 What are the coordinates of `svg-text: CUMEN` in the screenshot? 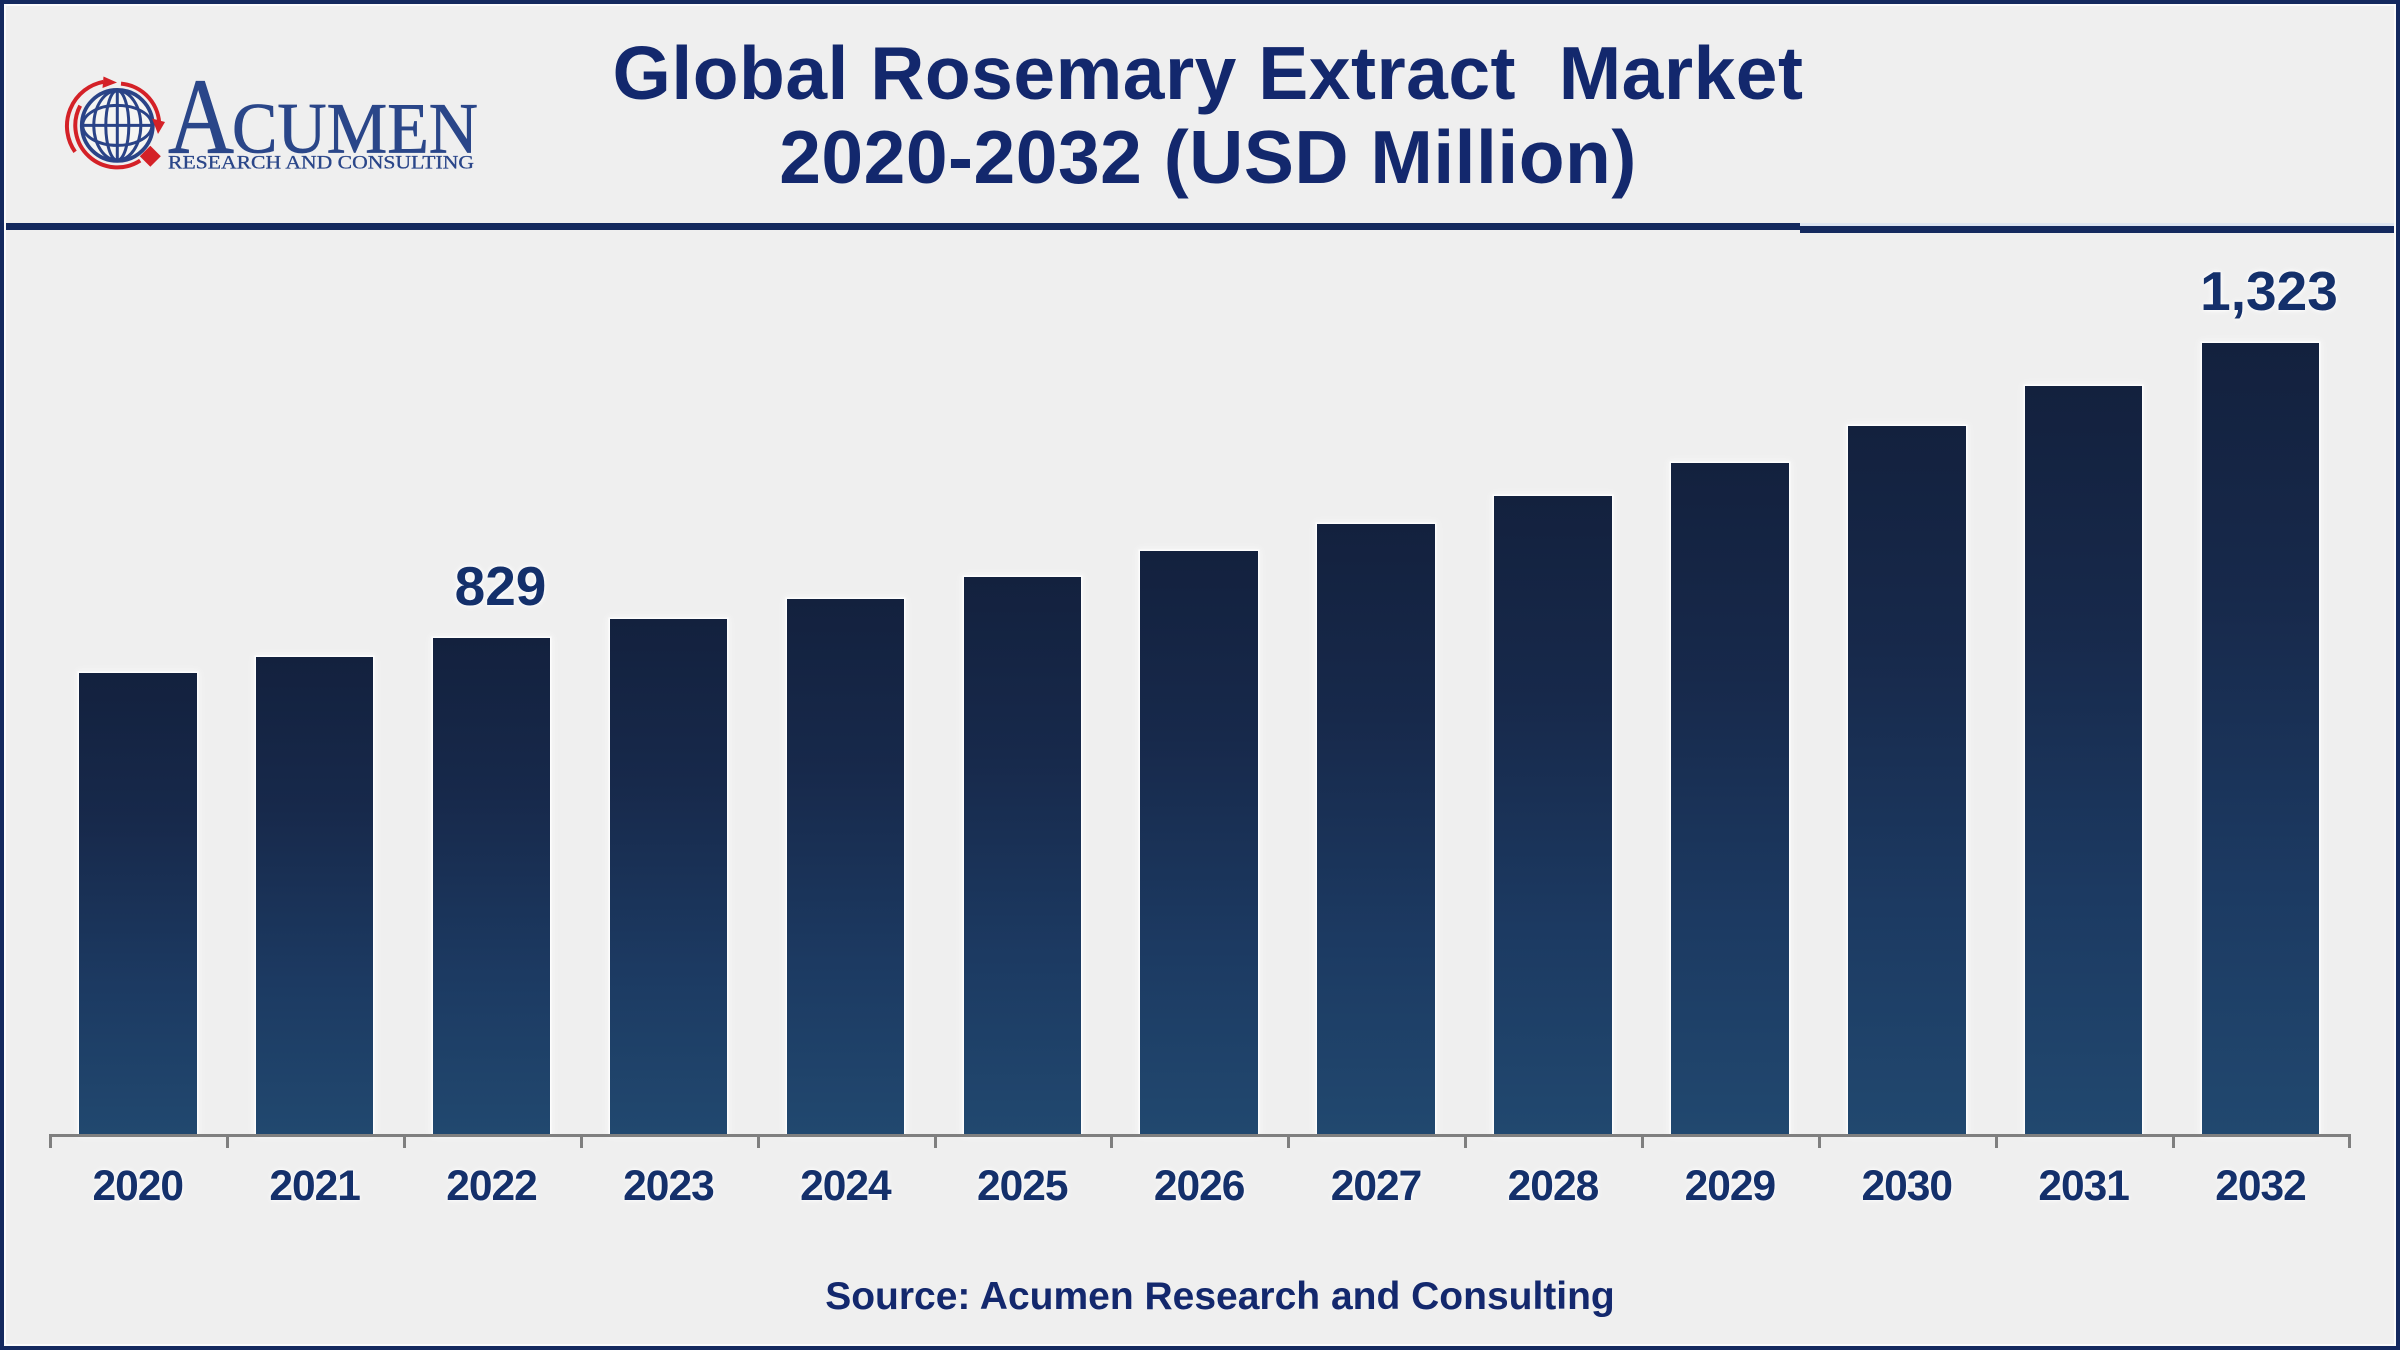 It's located at (355, 128).